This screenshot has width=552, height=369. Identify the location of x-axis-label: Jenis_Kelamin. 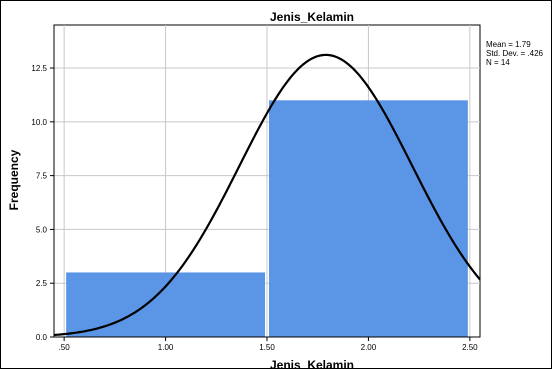
(312, 363).